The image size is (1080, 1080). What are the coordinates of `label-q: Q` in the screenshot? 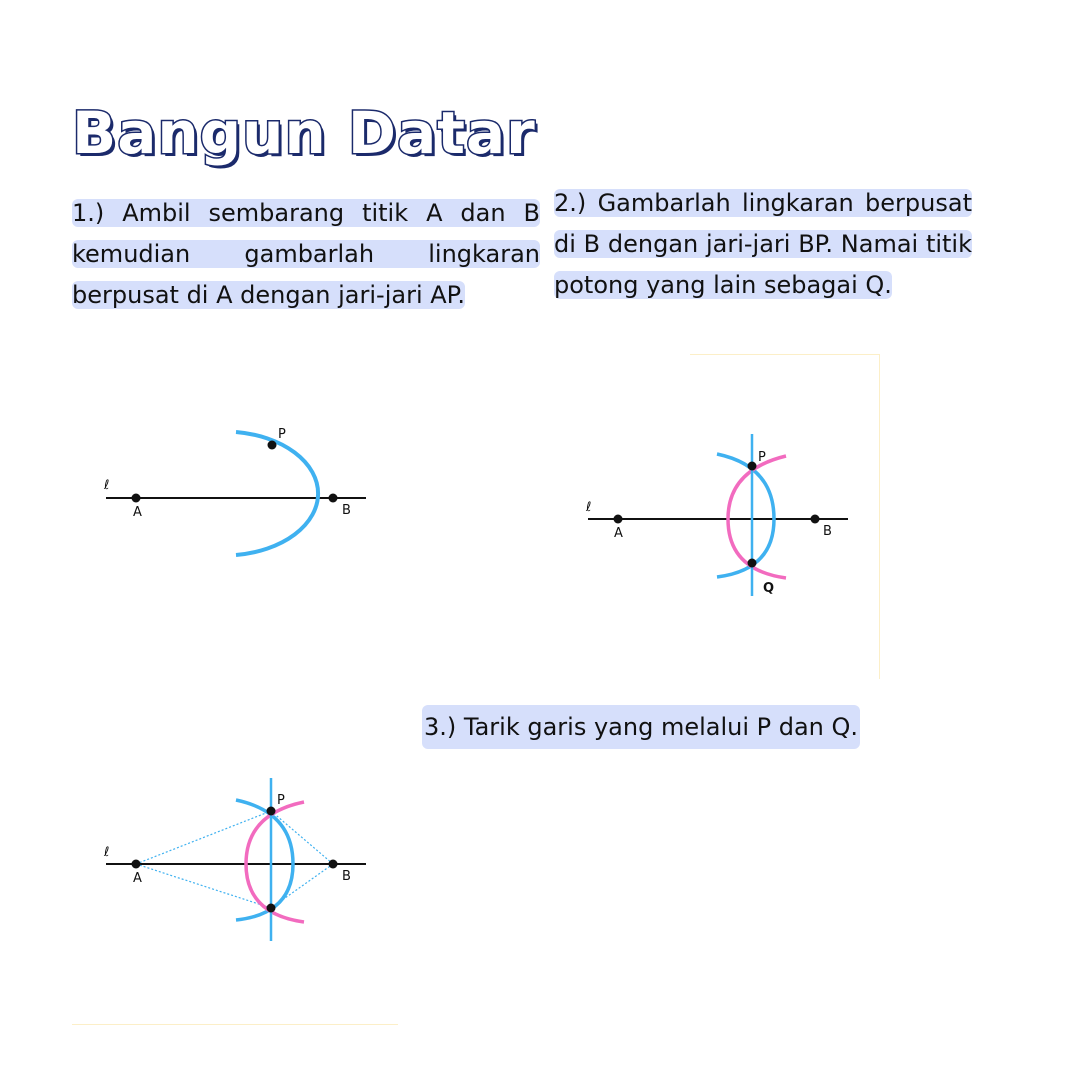 It's located at (768, 588).